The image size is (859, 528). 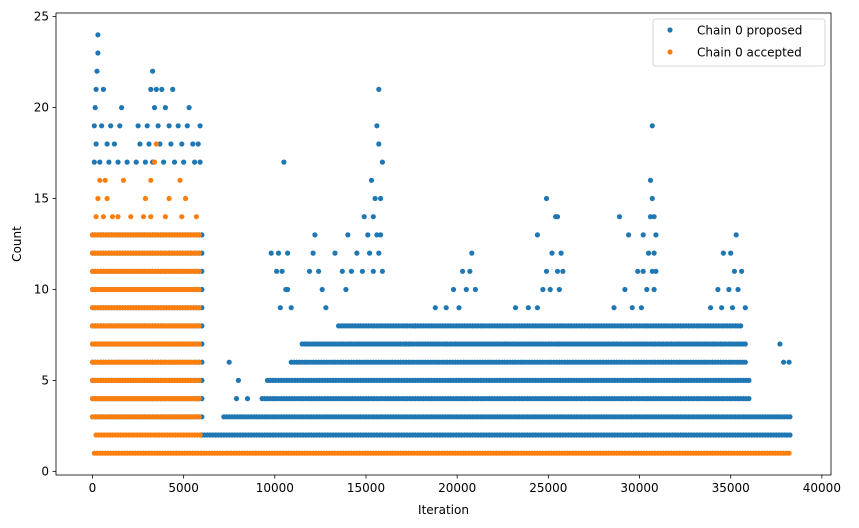 I want to click on legend-label-accepted: Chain 0 accepted, so click(x=749, y=53).